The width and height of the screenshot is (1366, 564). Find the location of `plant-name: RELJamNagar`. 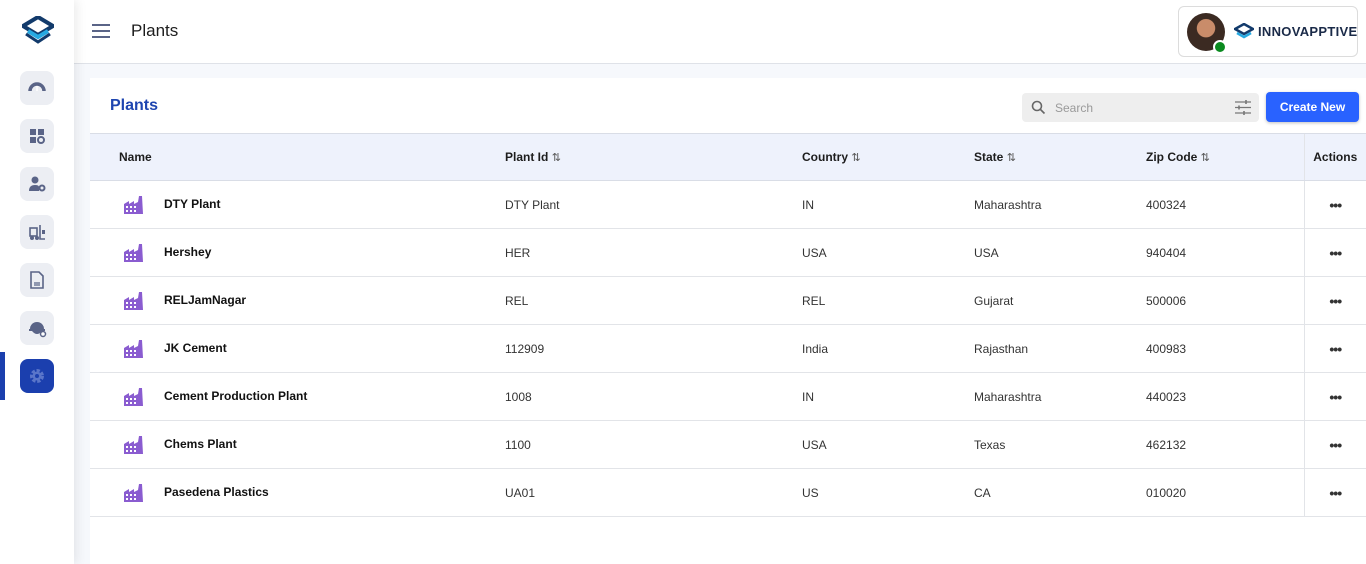

plant-name: RELJamNagar is located at coordinates (205, 299).